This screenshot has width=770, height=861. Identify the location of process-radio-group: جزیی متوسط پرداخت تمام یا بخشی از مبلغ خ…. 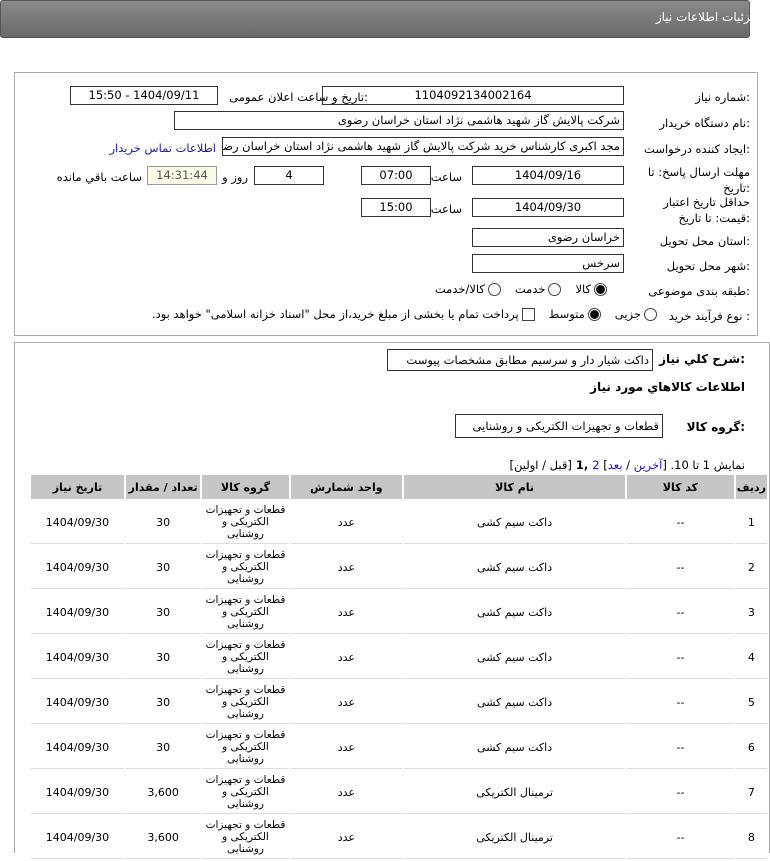
(406, 314).